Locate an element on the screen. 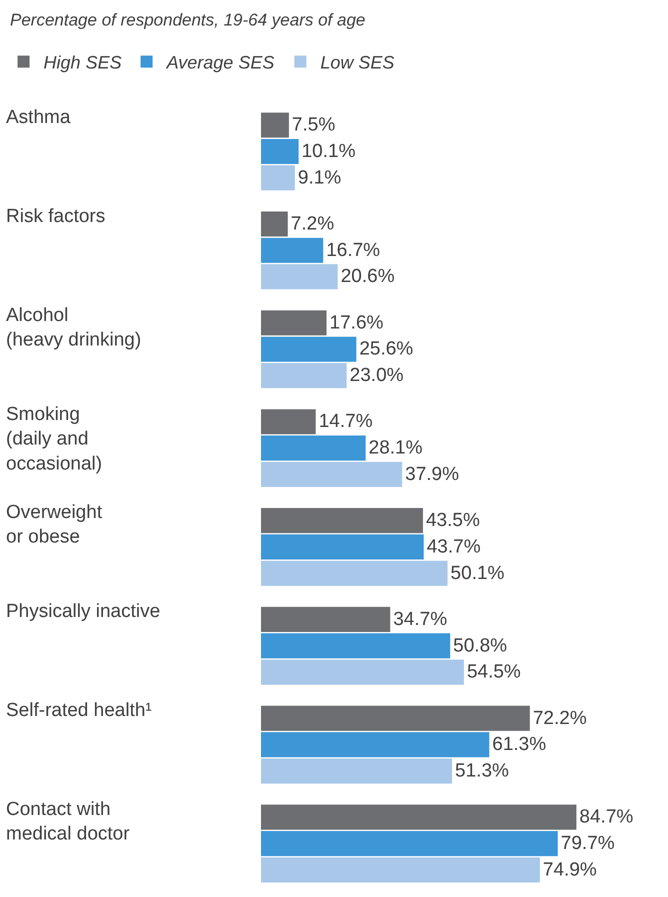 Image resolution: width=668 pixels, height=897 pixels. data-label: 50.8% is located at coordinates (480, 645).